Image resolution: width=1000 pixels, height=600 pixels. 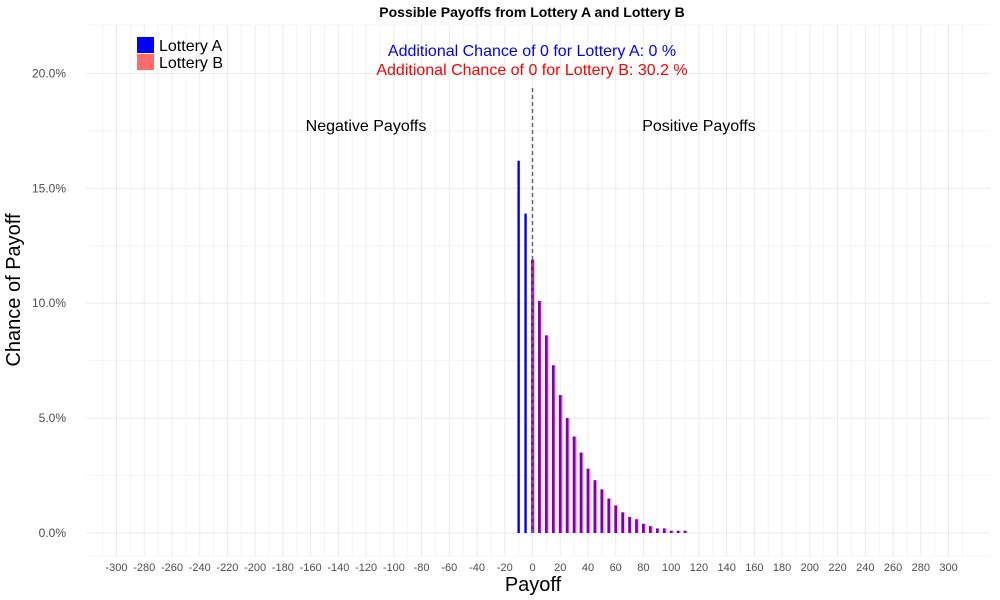 I want to click on positive-payoffs-label: Positive Payoffs, so click(x=699, y=126).